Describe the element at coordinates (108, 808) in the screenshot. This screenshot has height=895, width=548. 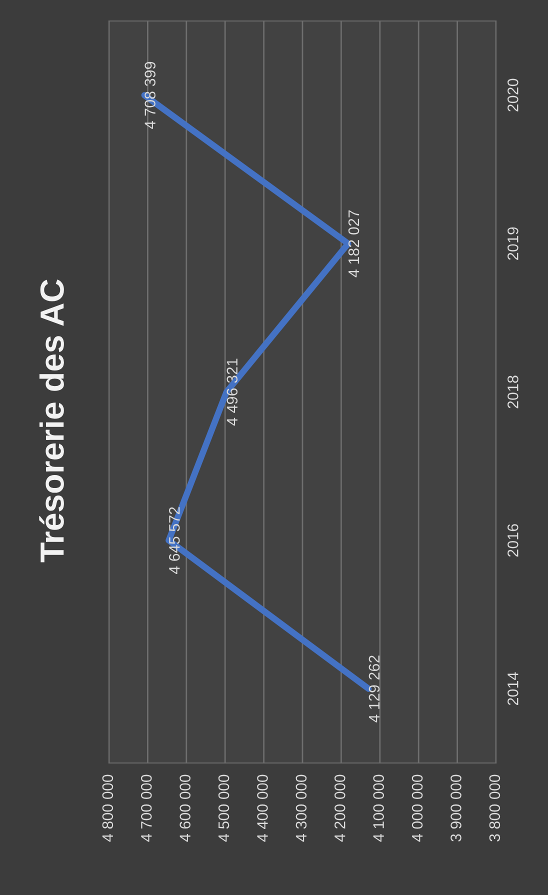
I see `x-tick-label: 4 800 000` at that location.